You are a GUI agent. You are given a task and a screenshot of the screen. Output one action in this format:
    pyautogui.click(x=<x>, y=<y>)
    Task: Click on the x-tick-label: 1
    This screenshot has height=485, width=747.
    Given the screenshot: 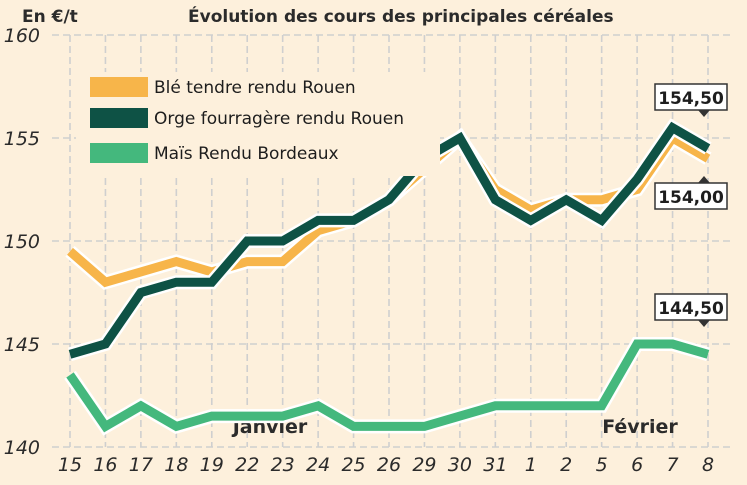 What is the action you would take?
    pyautogui.click(x=531, y=465)
    